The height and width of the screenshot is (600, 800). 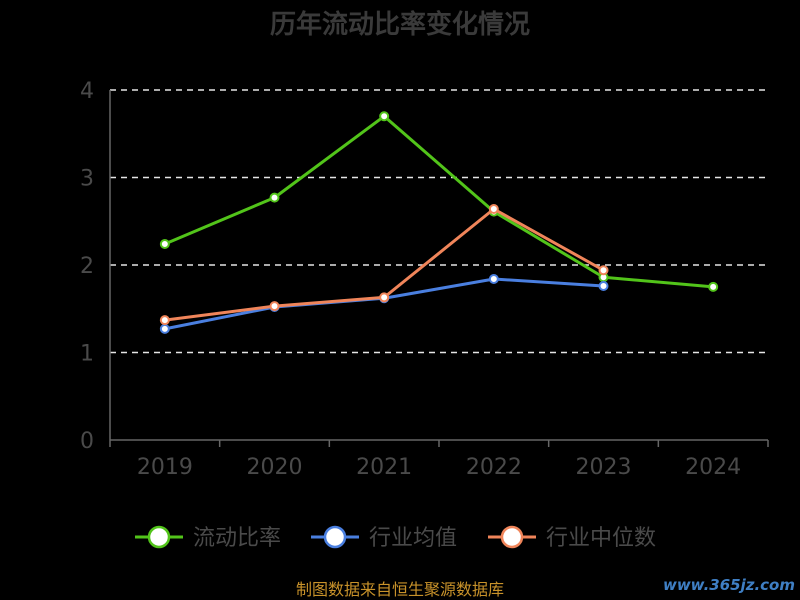 I want to click on y-tick-label: 3, so click(x=87, y=179).